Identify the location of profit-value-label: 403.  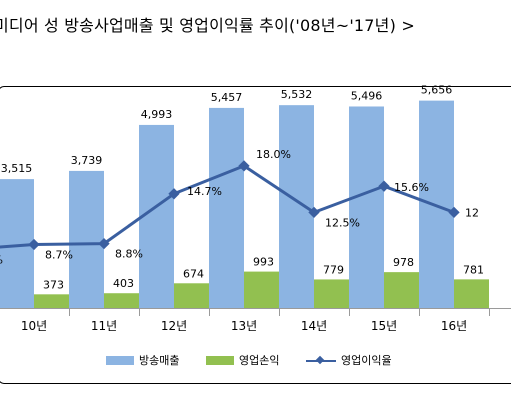
(123, 283).